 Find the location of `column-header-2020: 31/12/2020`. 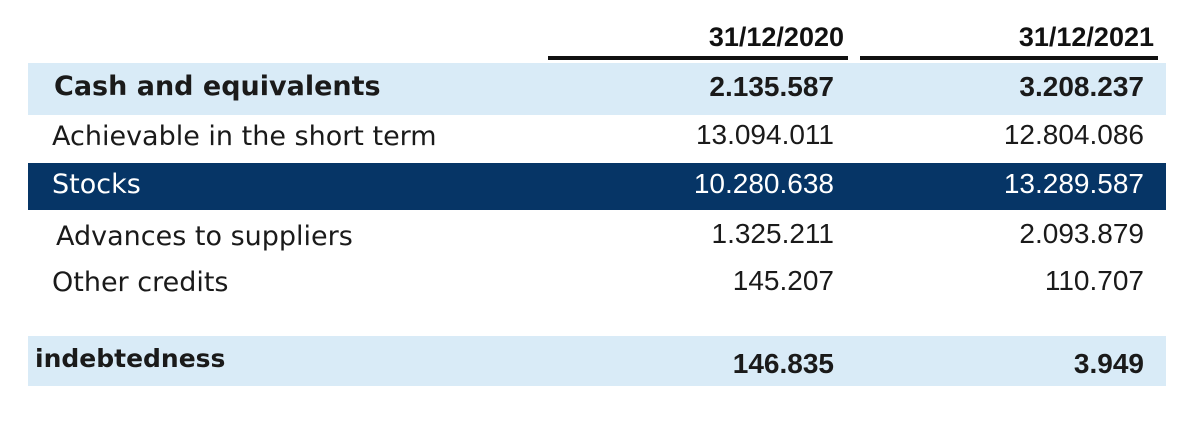

column-header-2020: 31/12/2020 is located at coordinates (698, 39).